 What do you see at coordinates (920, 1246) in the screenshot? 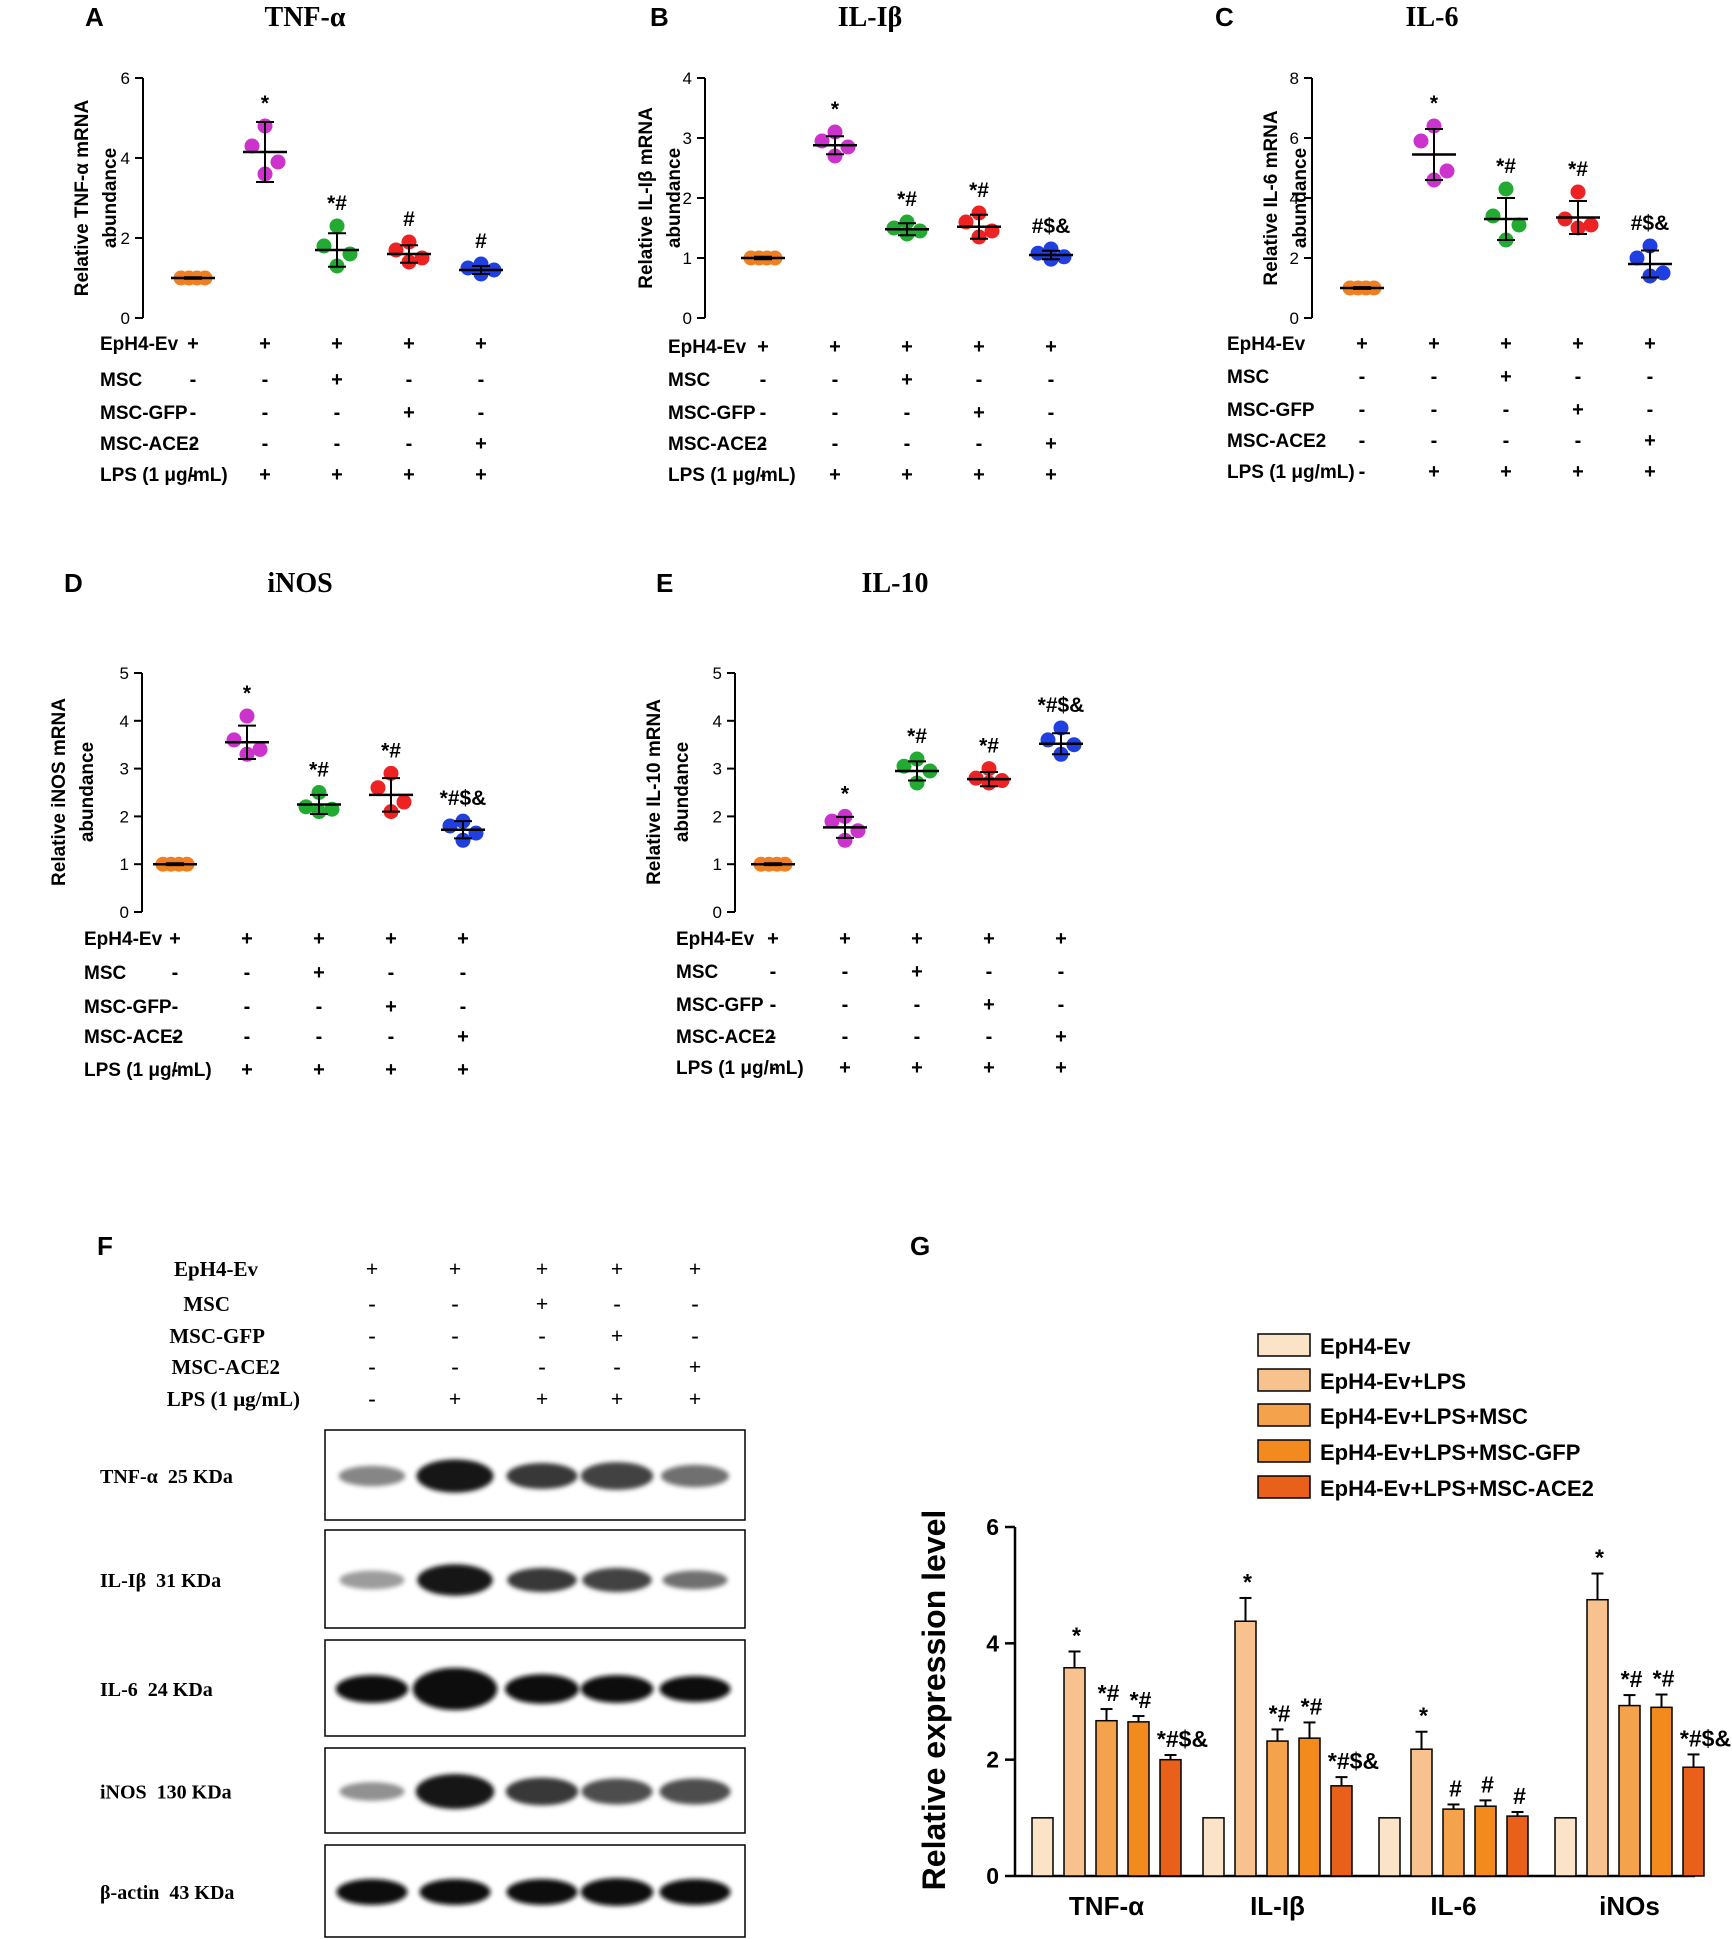
I see `panel-letter: G` at bounding box center [920, 1246].